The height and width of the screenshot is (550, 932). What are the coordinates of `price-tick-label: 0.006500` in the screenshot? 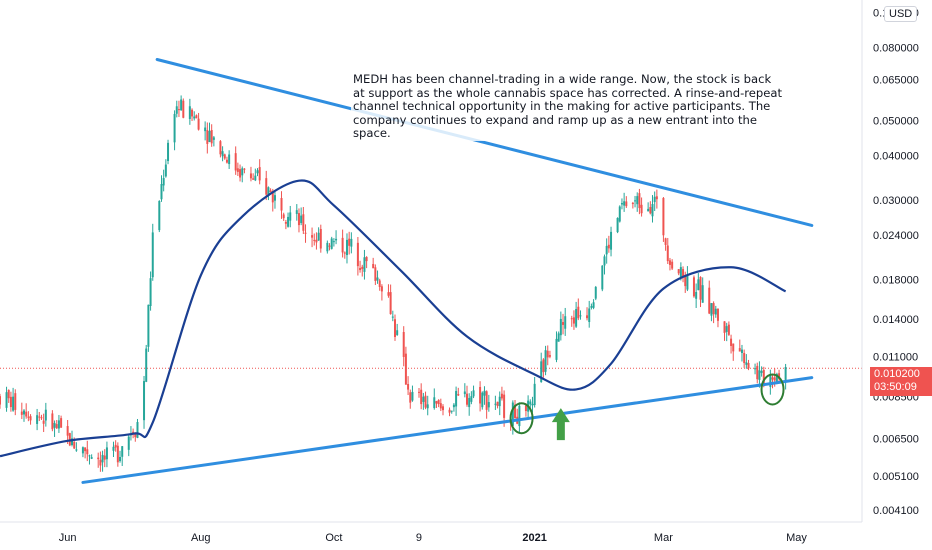 It's located at (896, 439).